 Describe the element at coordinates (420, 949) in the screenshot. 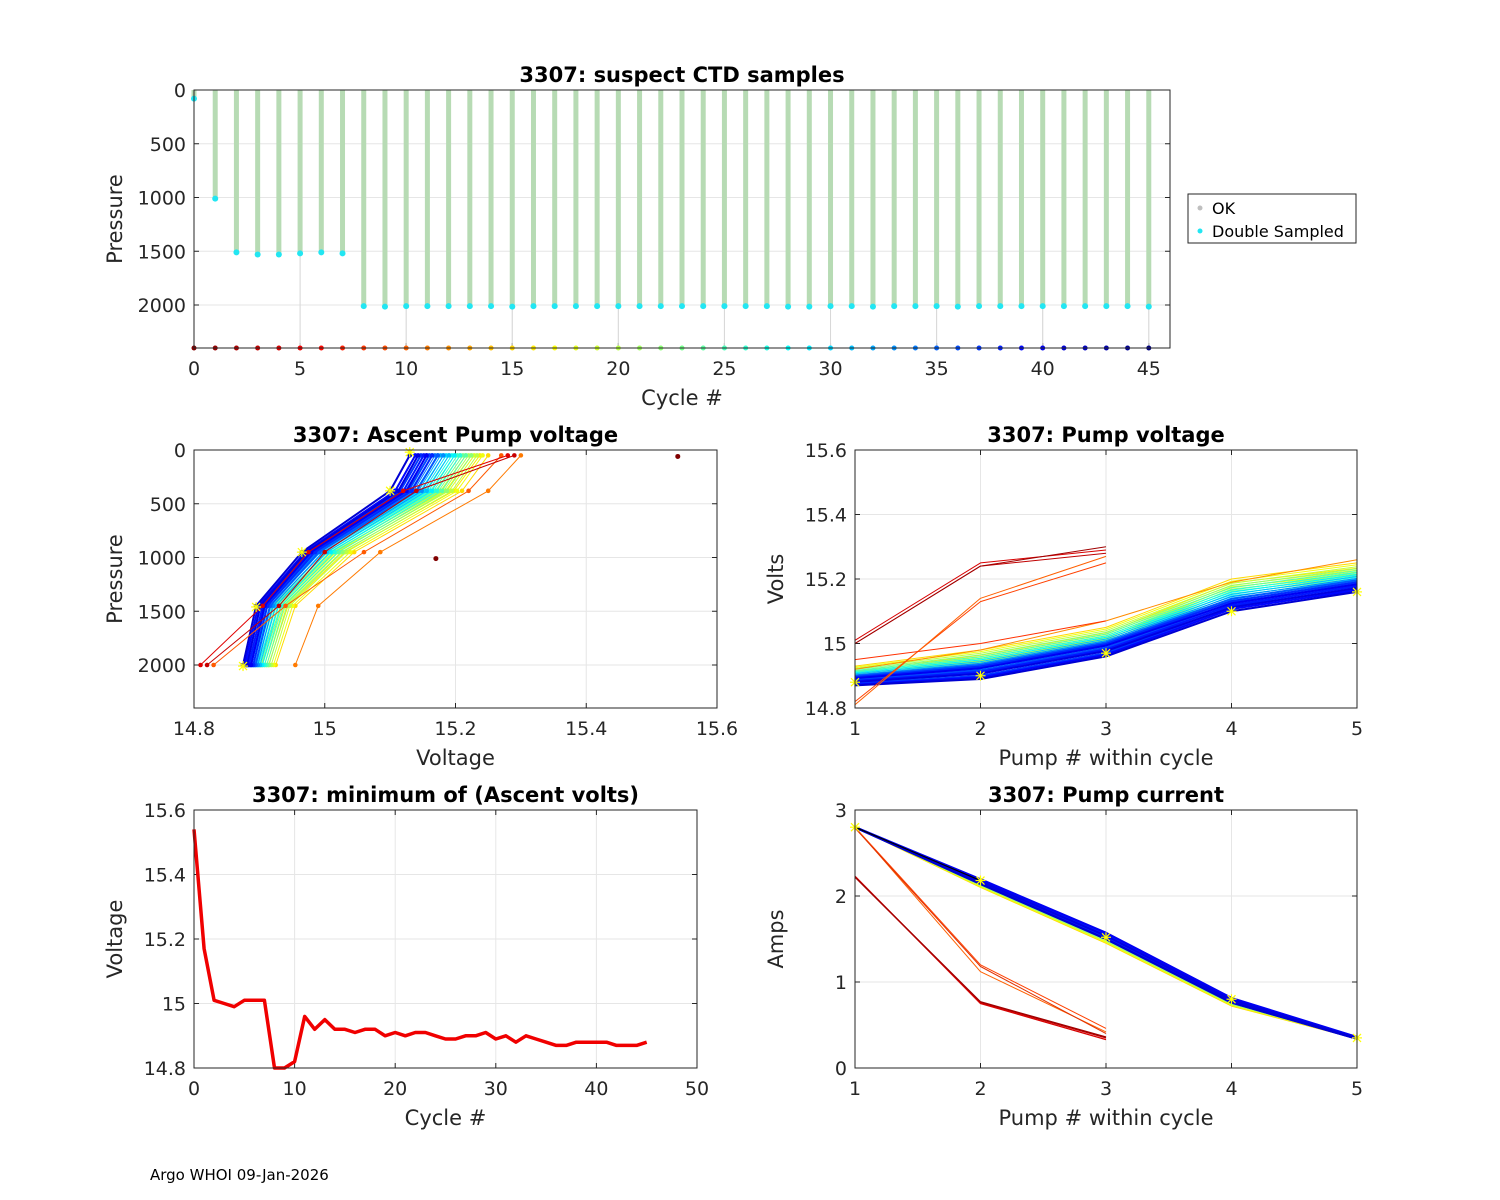

I see `min-voltage-line` at that location.